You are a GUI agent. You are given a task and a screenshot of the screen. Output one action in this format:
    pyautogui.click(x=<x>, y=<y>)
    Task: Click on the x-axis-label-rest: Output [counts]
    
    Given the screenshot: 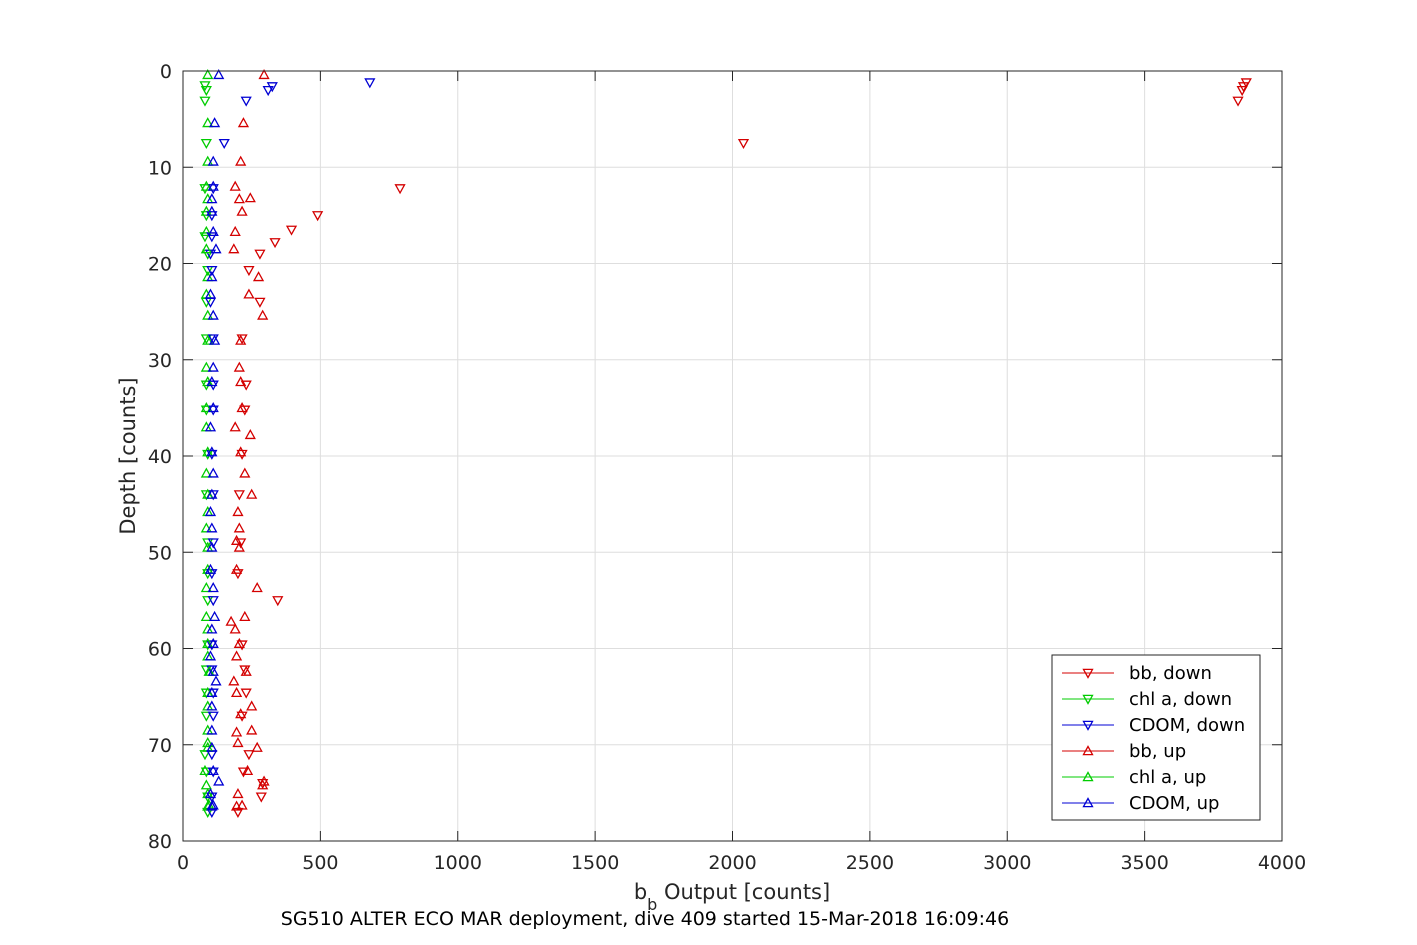 What is the action you would take?
    pyautogui.click(x=743, y=892)
    